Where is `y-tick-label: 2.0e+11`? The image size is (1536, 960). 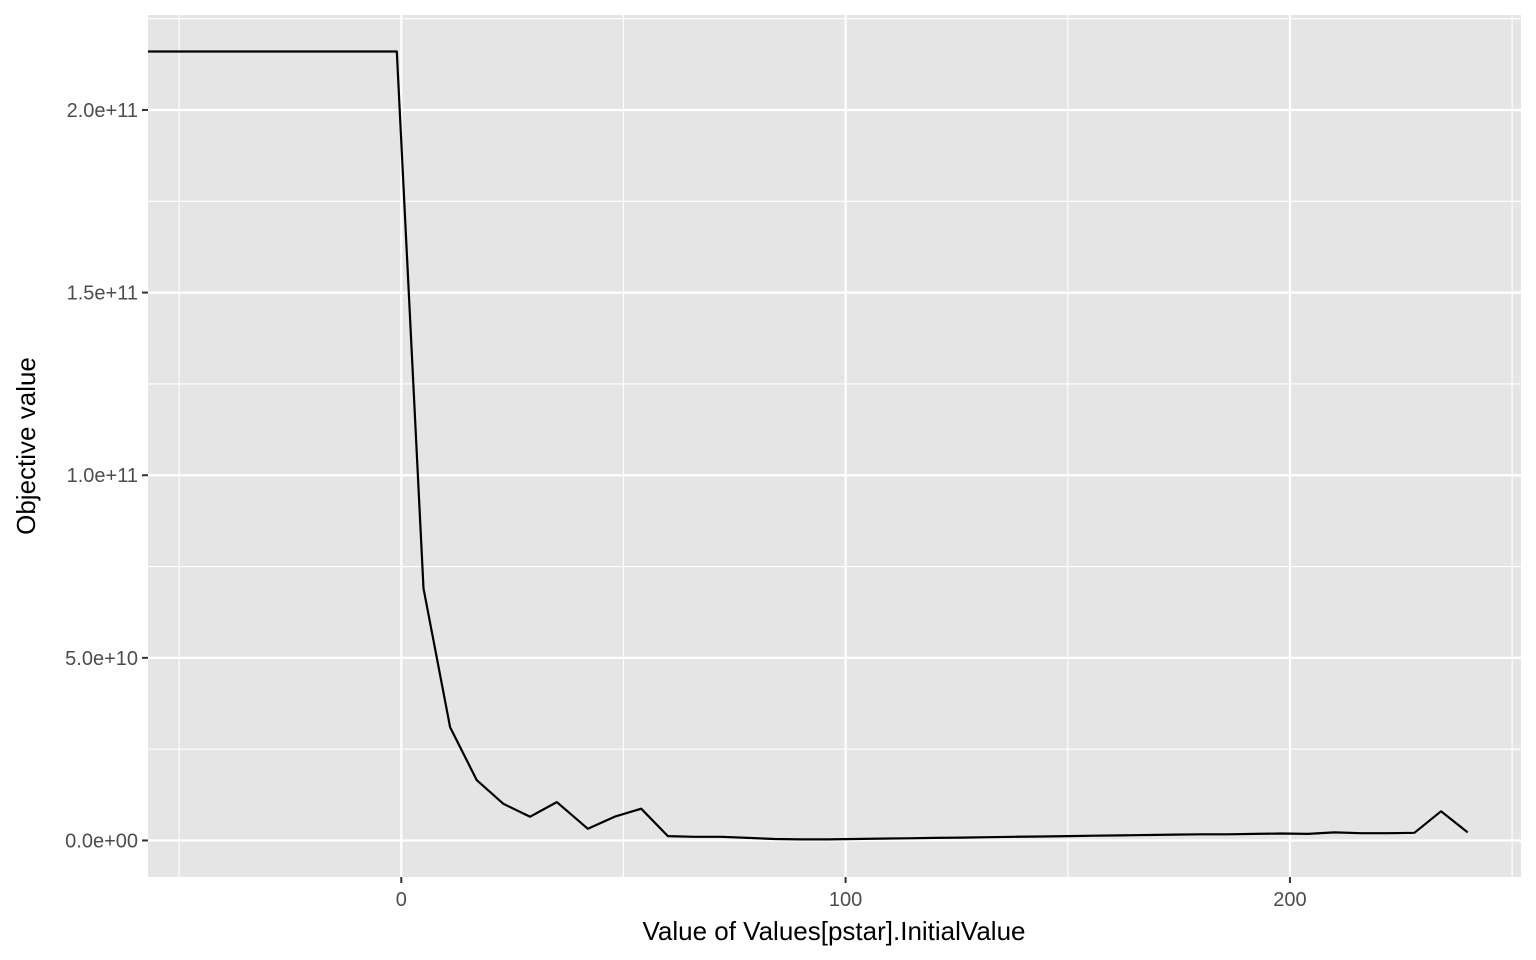
y-tick-label: 2.0e+11 is located at coordinates (102, 111).